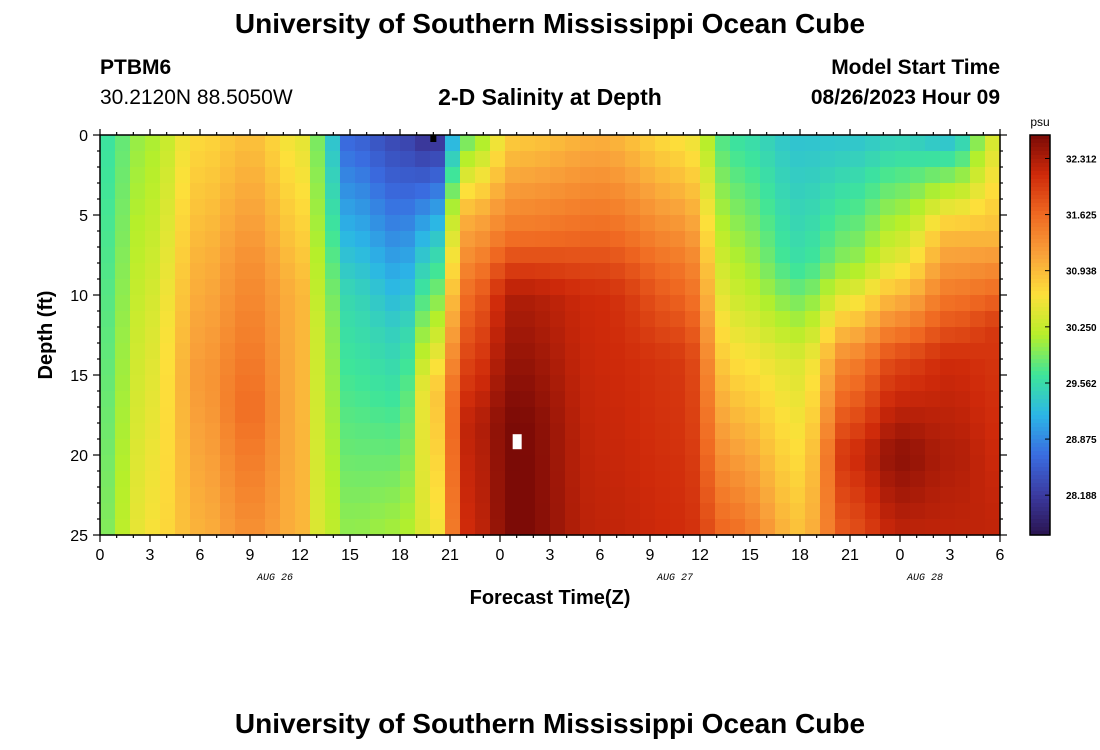 The image size is (1100, 750). I want to click on x-tick-label: 12, so click(300, 555).